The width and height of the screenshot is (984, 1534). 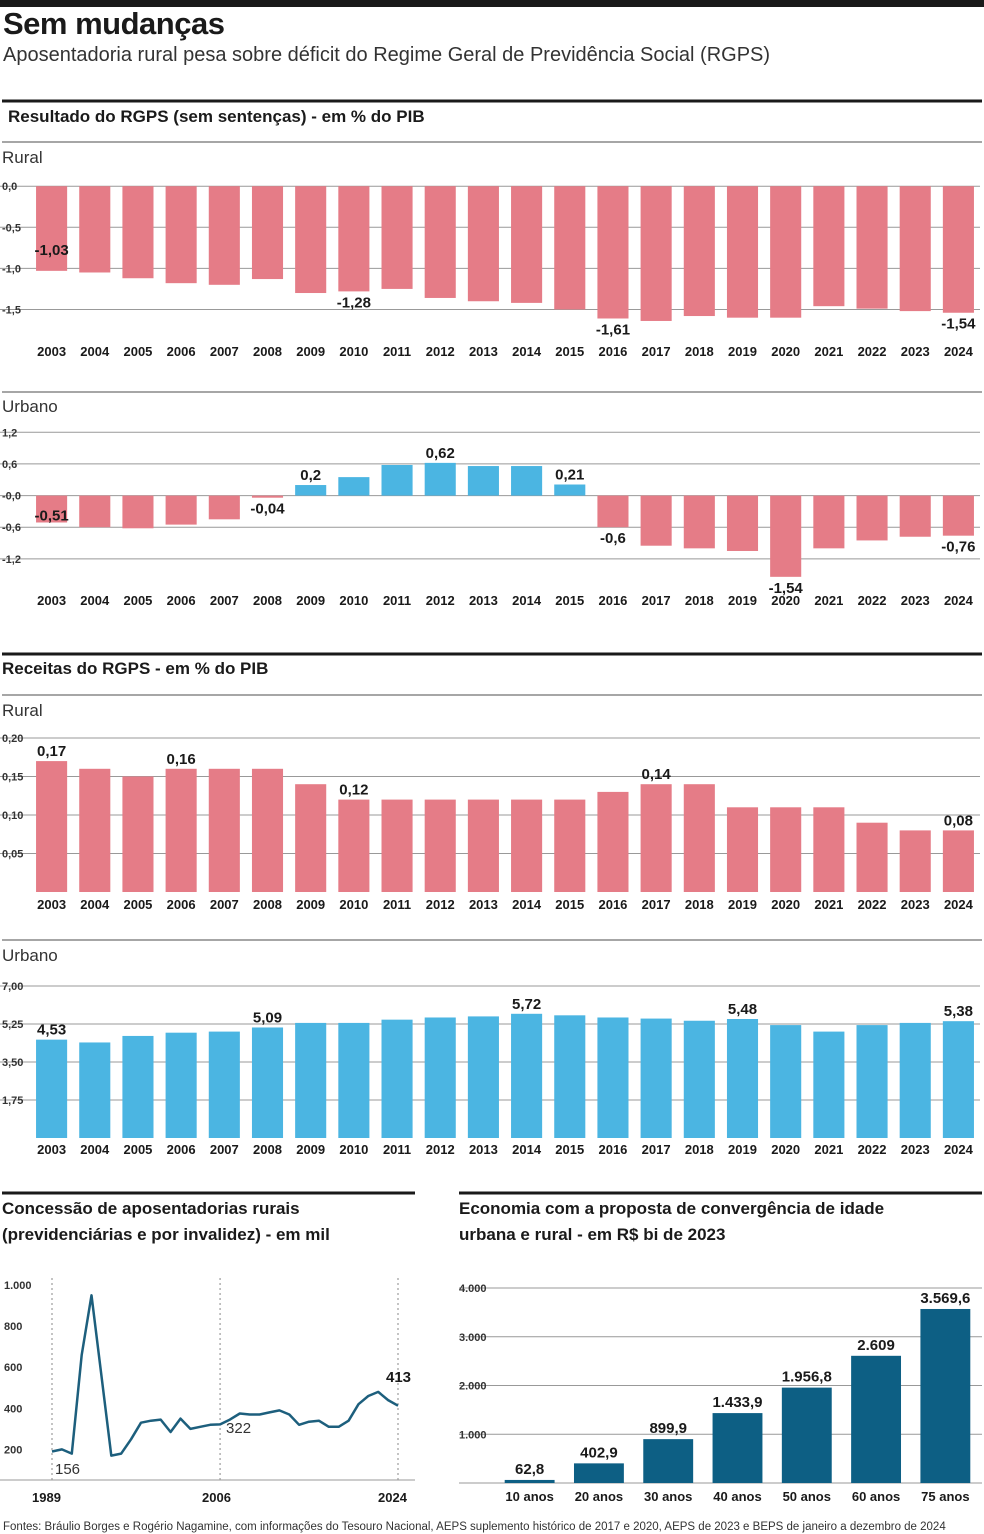 What do you see at coordinates (12, 739) in the screenshot?
I see `y-tick-label: 0,20` at bounding box center [12, 739].